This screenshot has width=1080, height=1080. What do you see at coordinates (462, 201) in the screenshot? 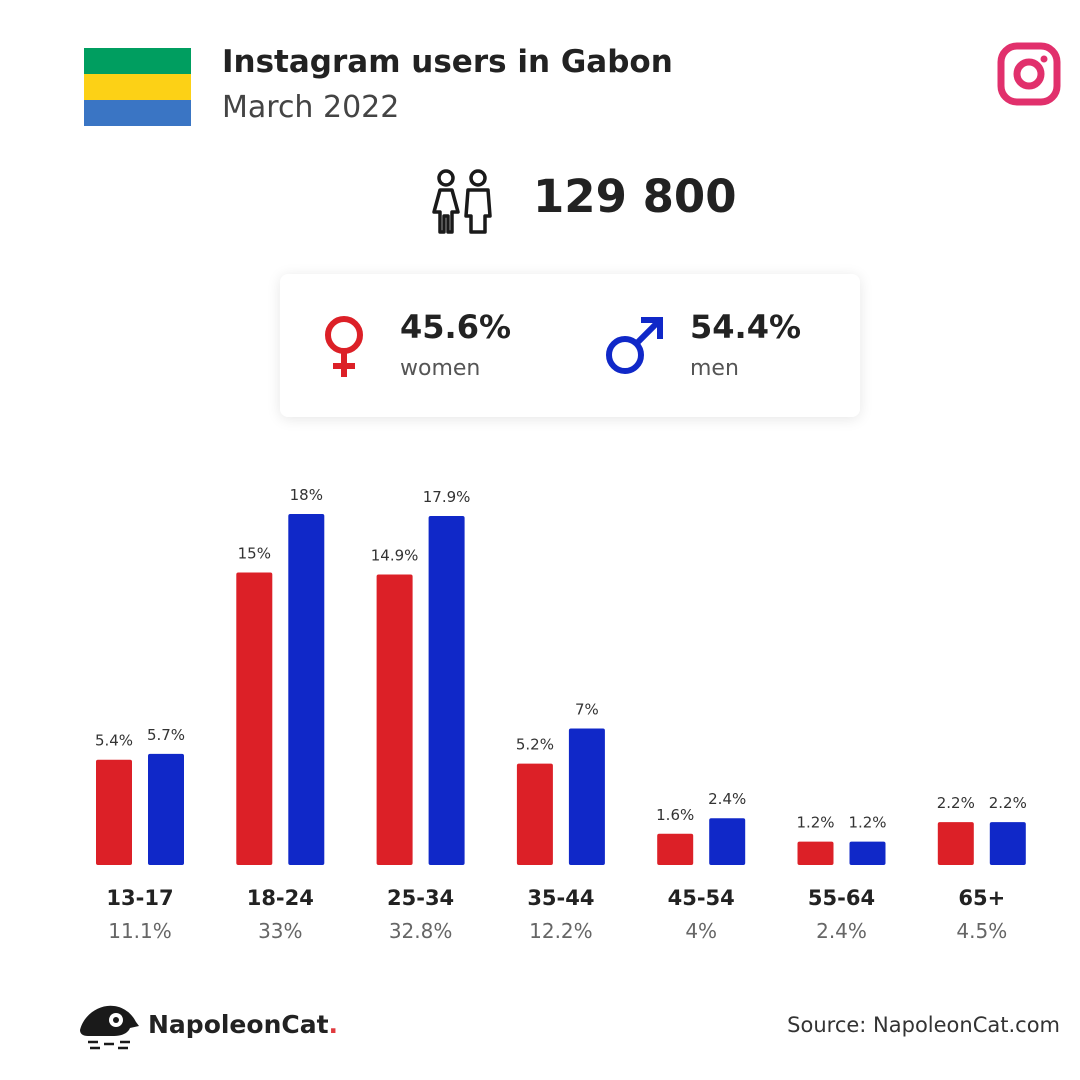
I see `people-icon` at bounding box center [462, 201].